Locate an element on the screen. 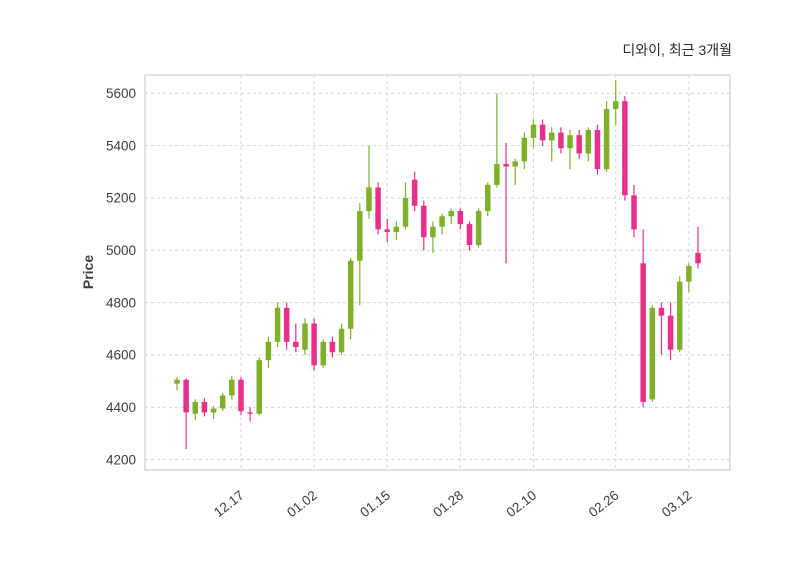  y-tick-label: 4600 is located at coordinates (121, 355).